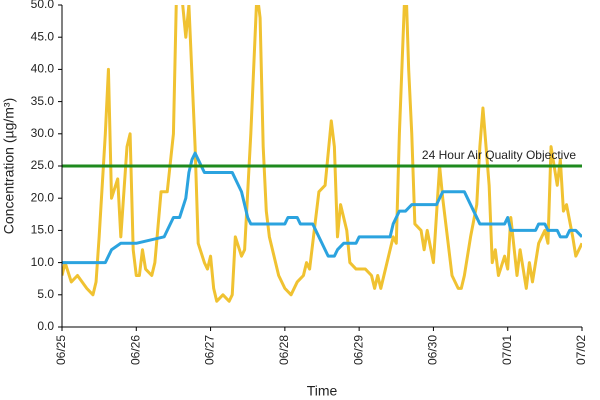 The height and width of the screenshot is (400, 600). Describe the element at coordinates (43, 5) in the screenshot. I see `y-tick-label: 50.0` at that location.